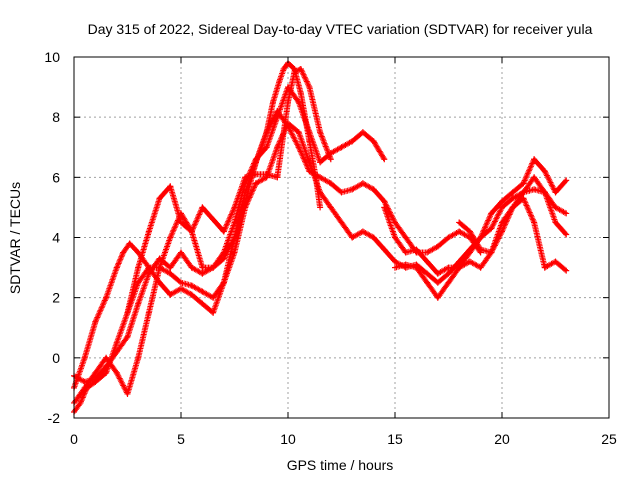 This screenshot has height=480, width=640. What do you see at coordinates (56, 117) in the screenshot?
I see `y-tick-label: 8` at bounding box center [56, 117].